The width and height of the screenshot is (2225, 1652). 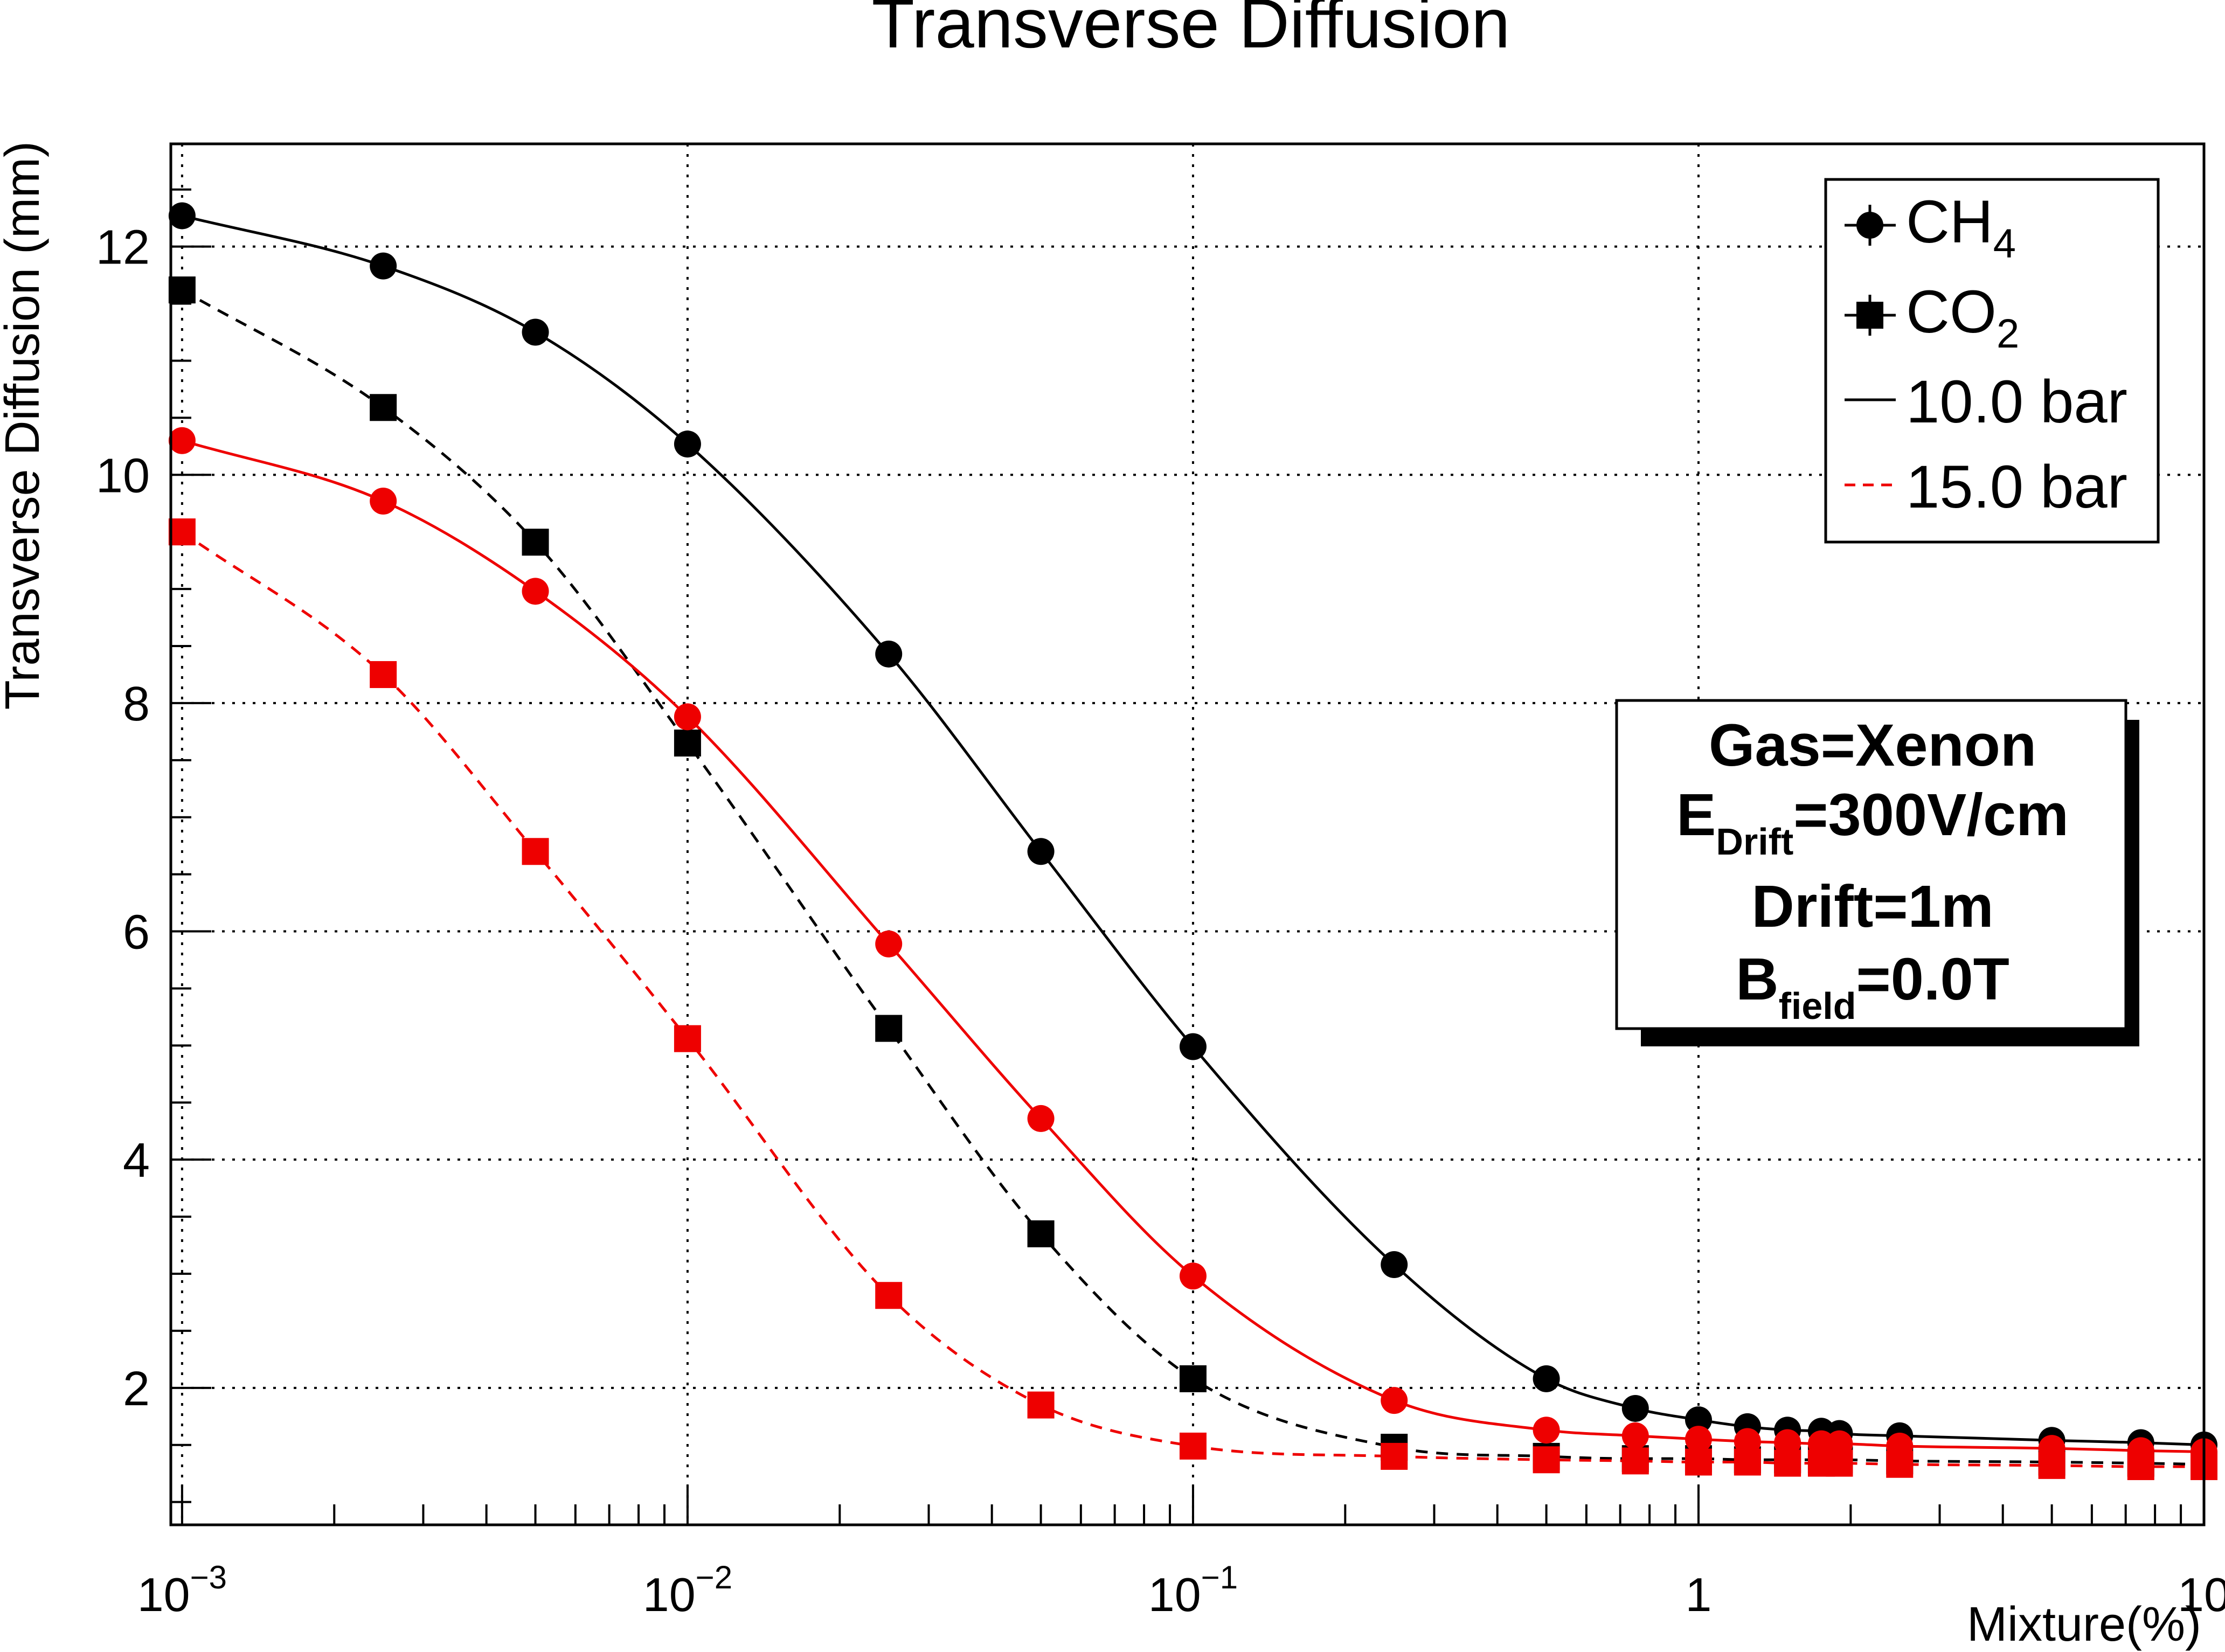 I want to click on legend-label: 15.0 bar, so click(x=2017, y=486).